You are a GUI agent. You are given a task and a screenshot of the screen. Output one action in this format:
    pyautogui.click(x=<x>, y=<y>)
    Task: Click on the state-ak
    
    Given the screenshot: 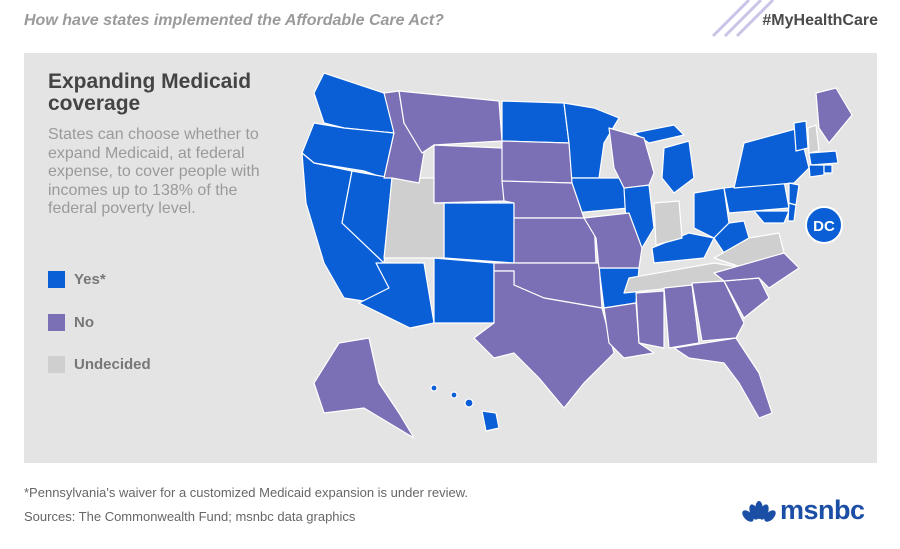 What is the action you would take?
    pyautogui.click(x=364, y=388)
    